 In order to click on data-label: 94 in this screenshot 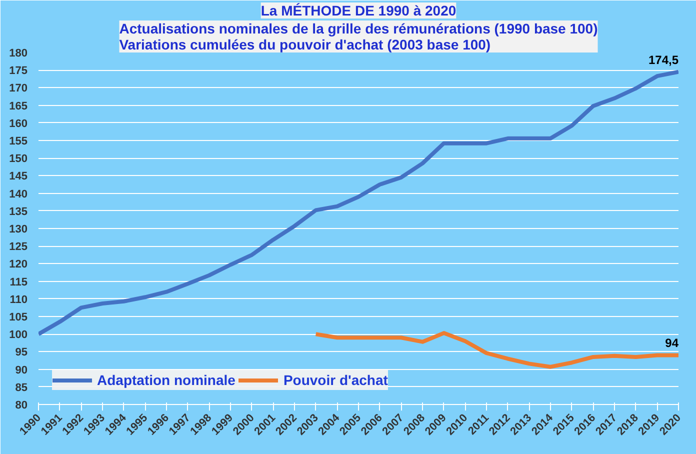, I will do `click(672, 343)`.